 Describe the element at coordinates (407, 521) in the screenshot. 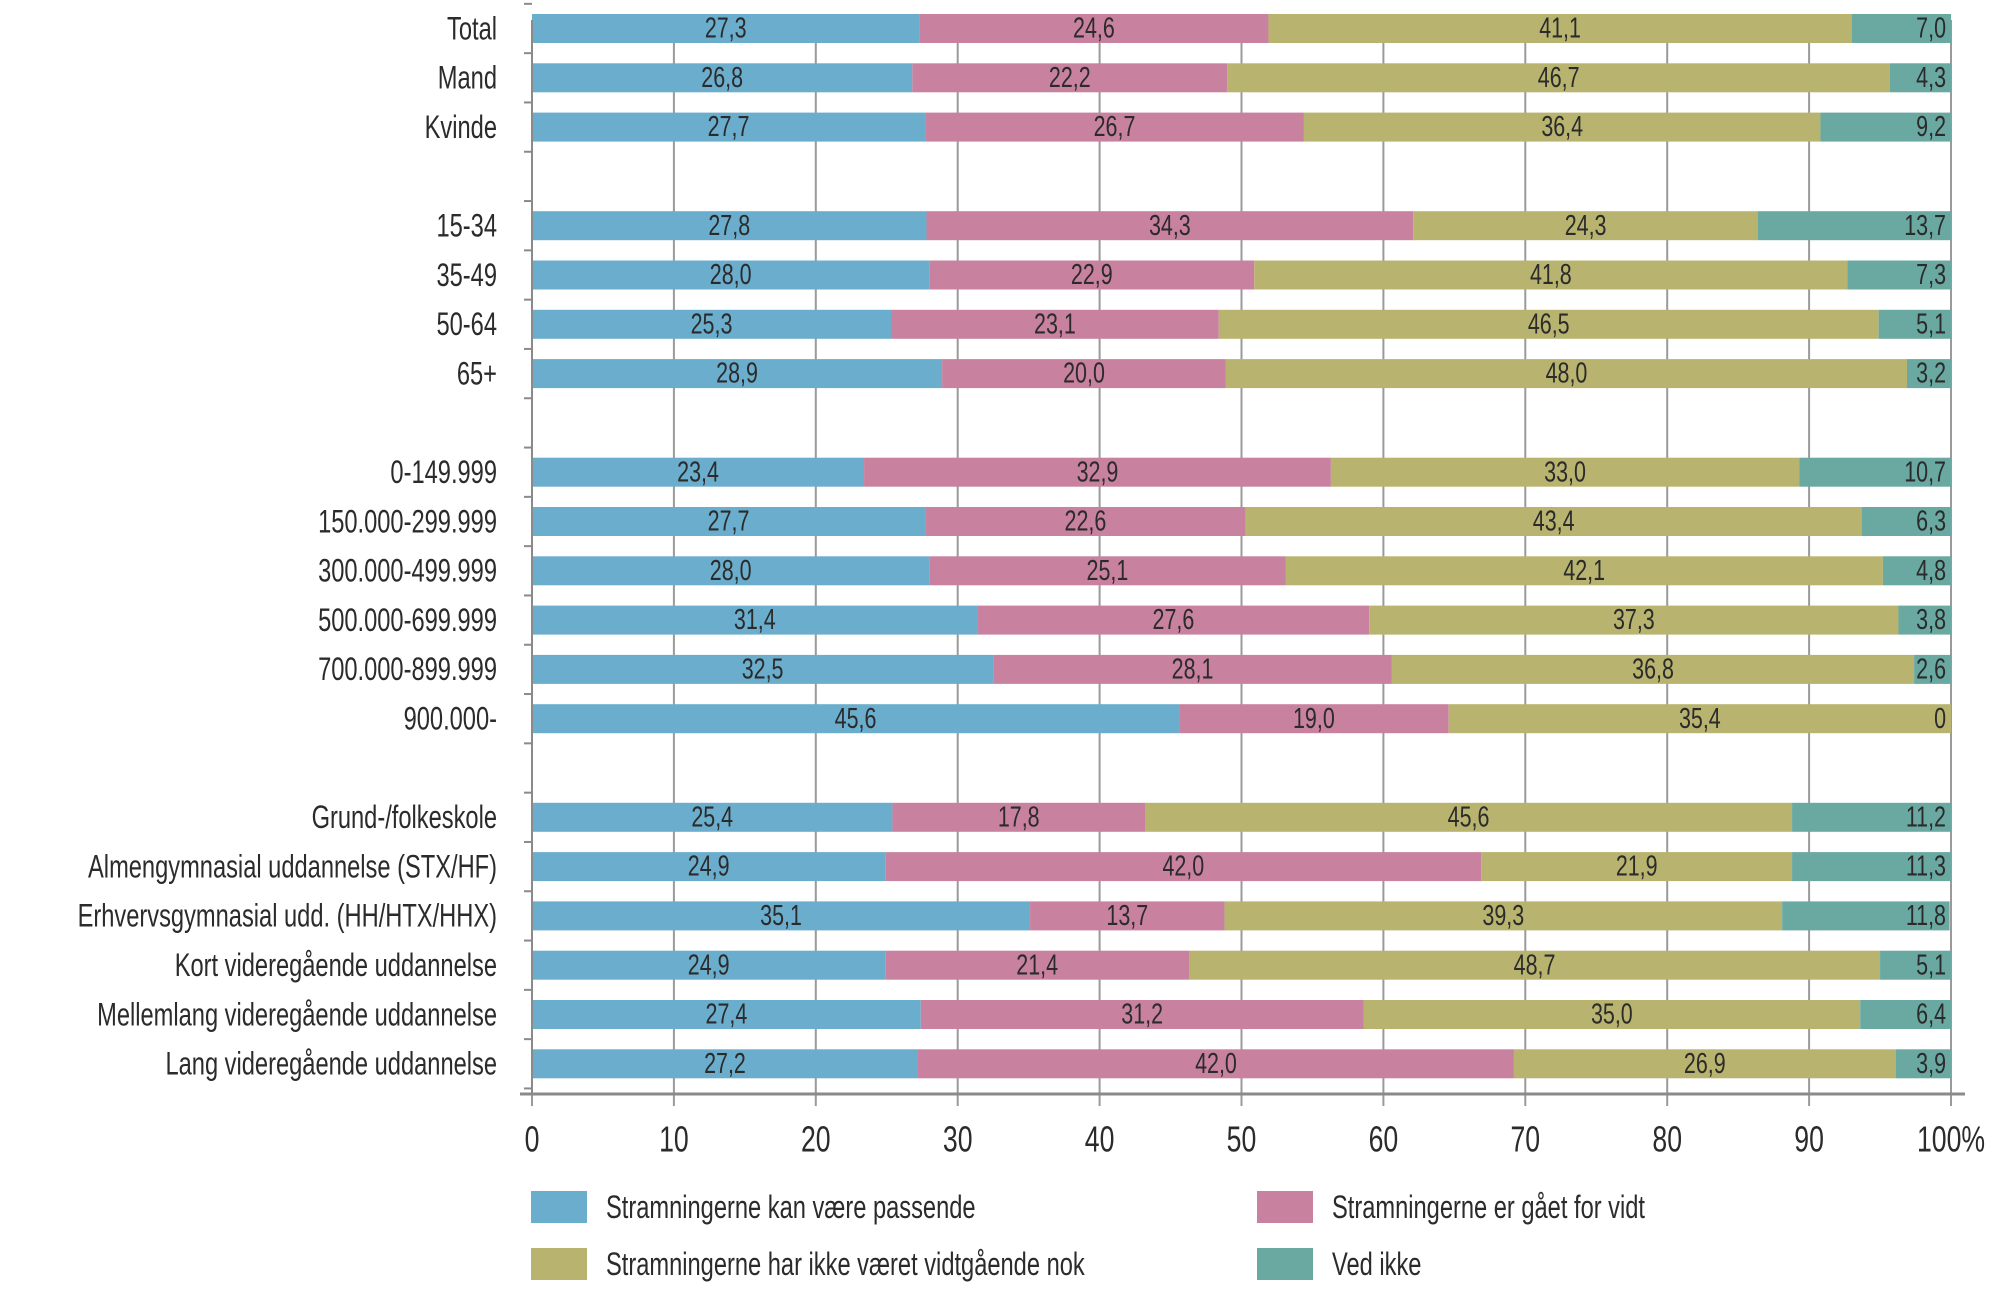

I see `category-label: 150.000-299.999` at that location.